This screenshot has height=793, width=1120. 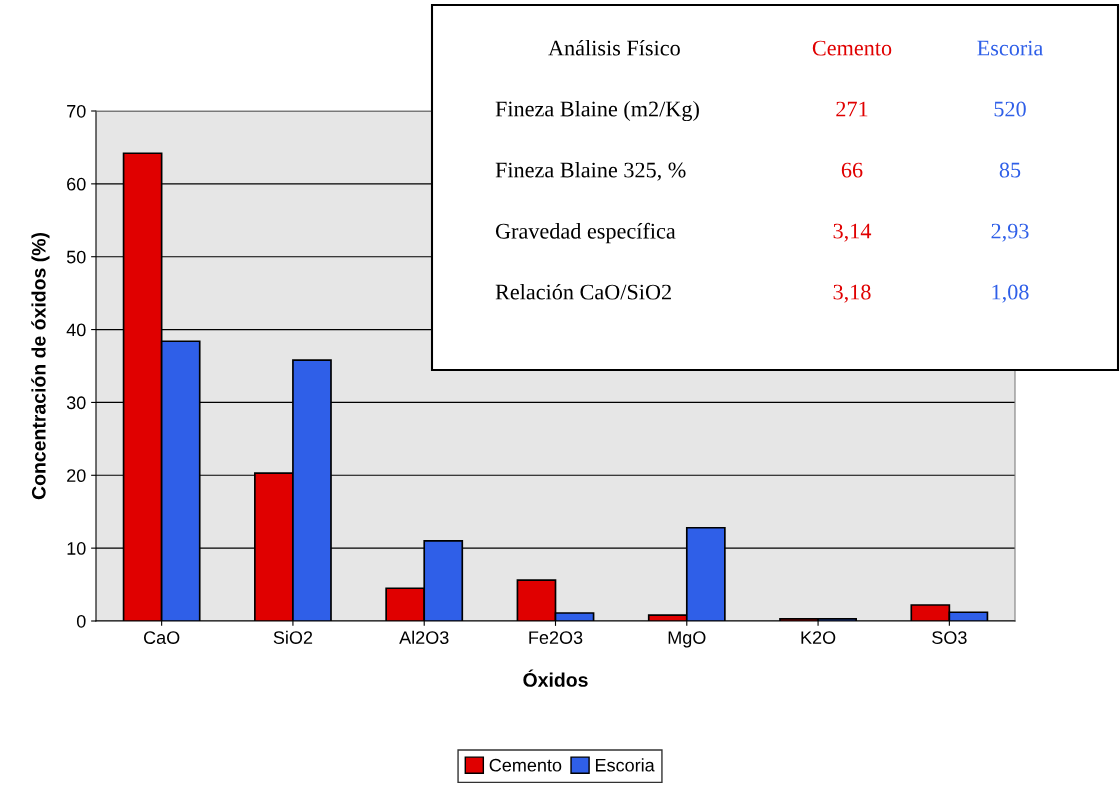 What do you see at coordinates (949, 637) in the screenshot?
I see `x-tick-label: SO3` at bounding box center [949, 637].